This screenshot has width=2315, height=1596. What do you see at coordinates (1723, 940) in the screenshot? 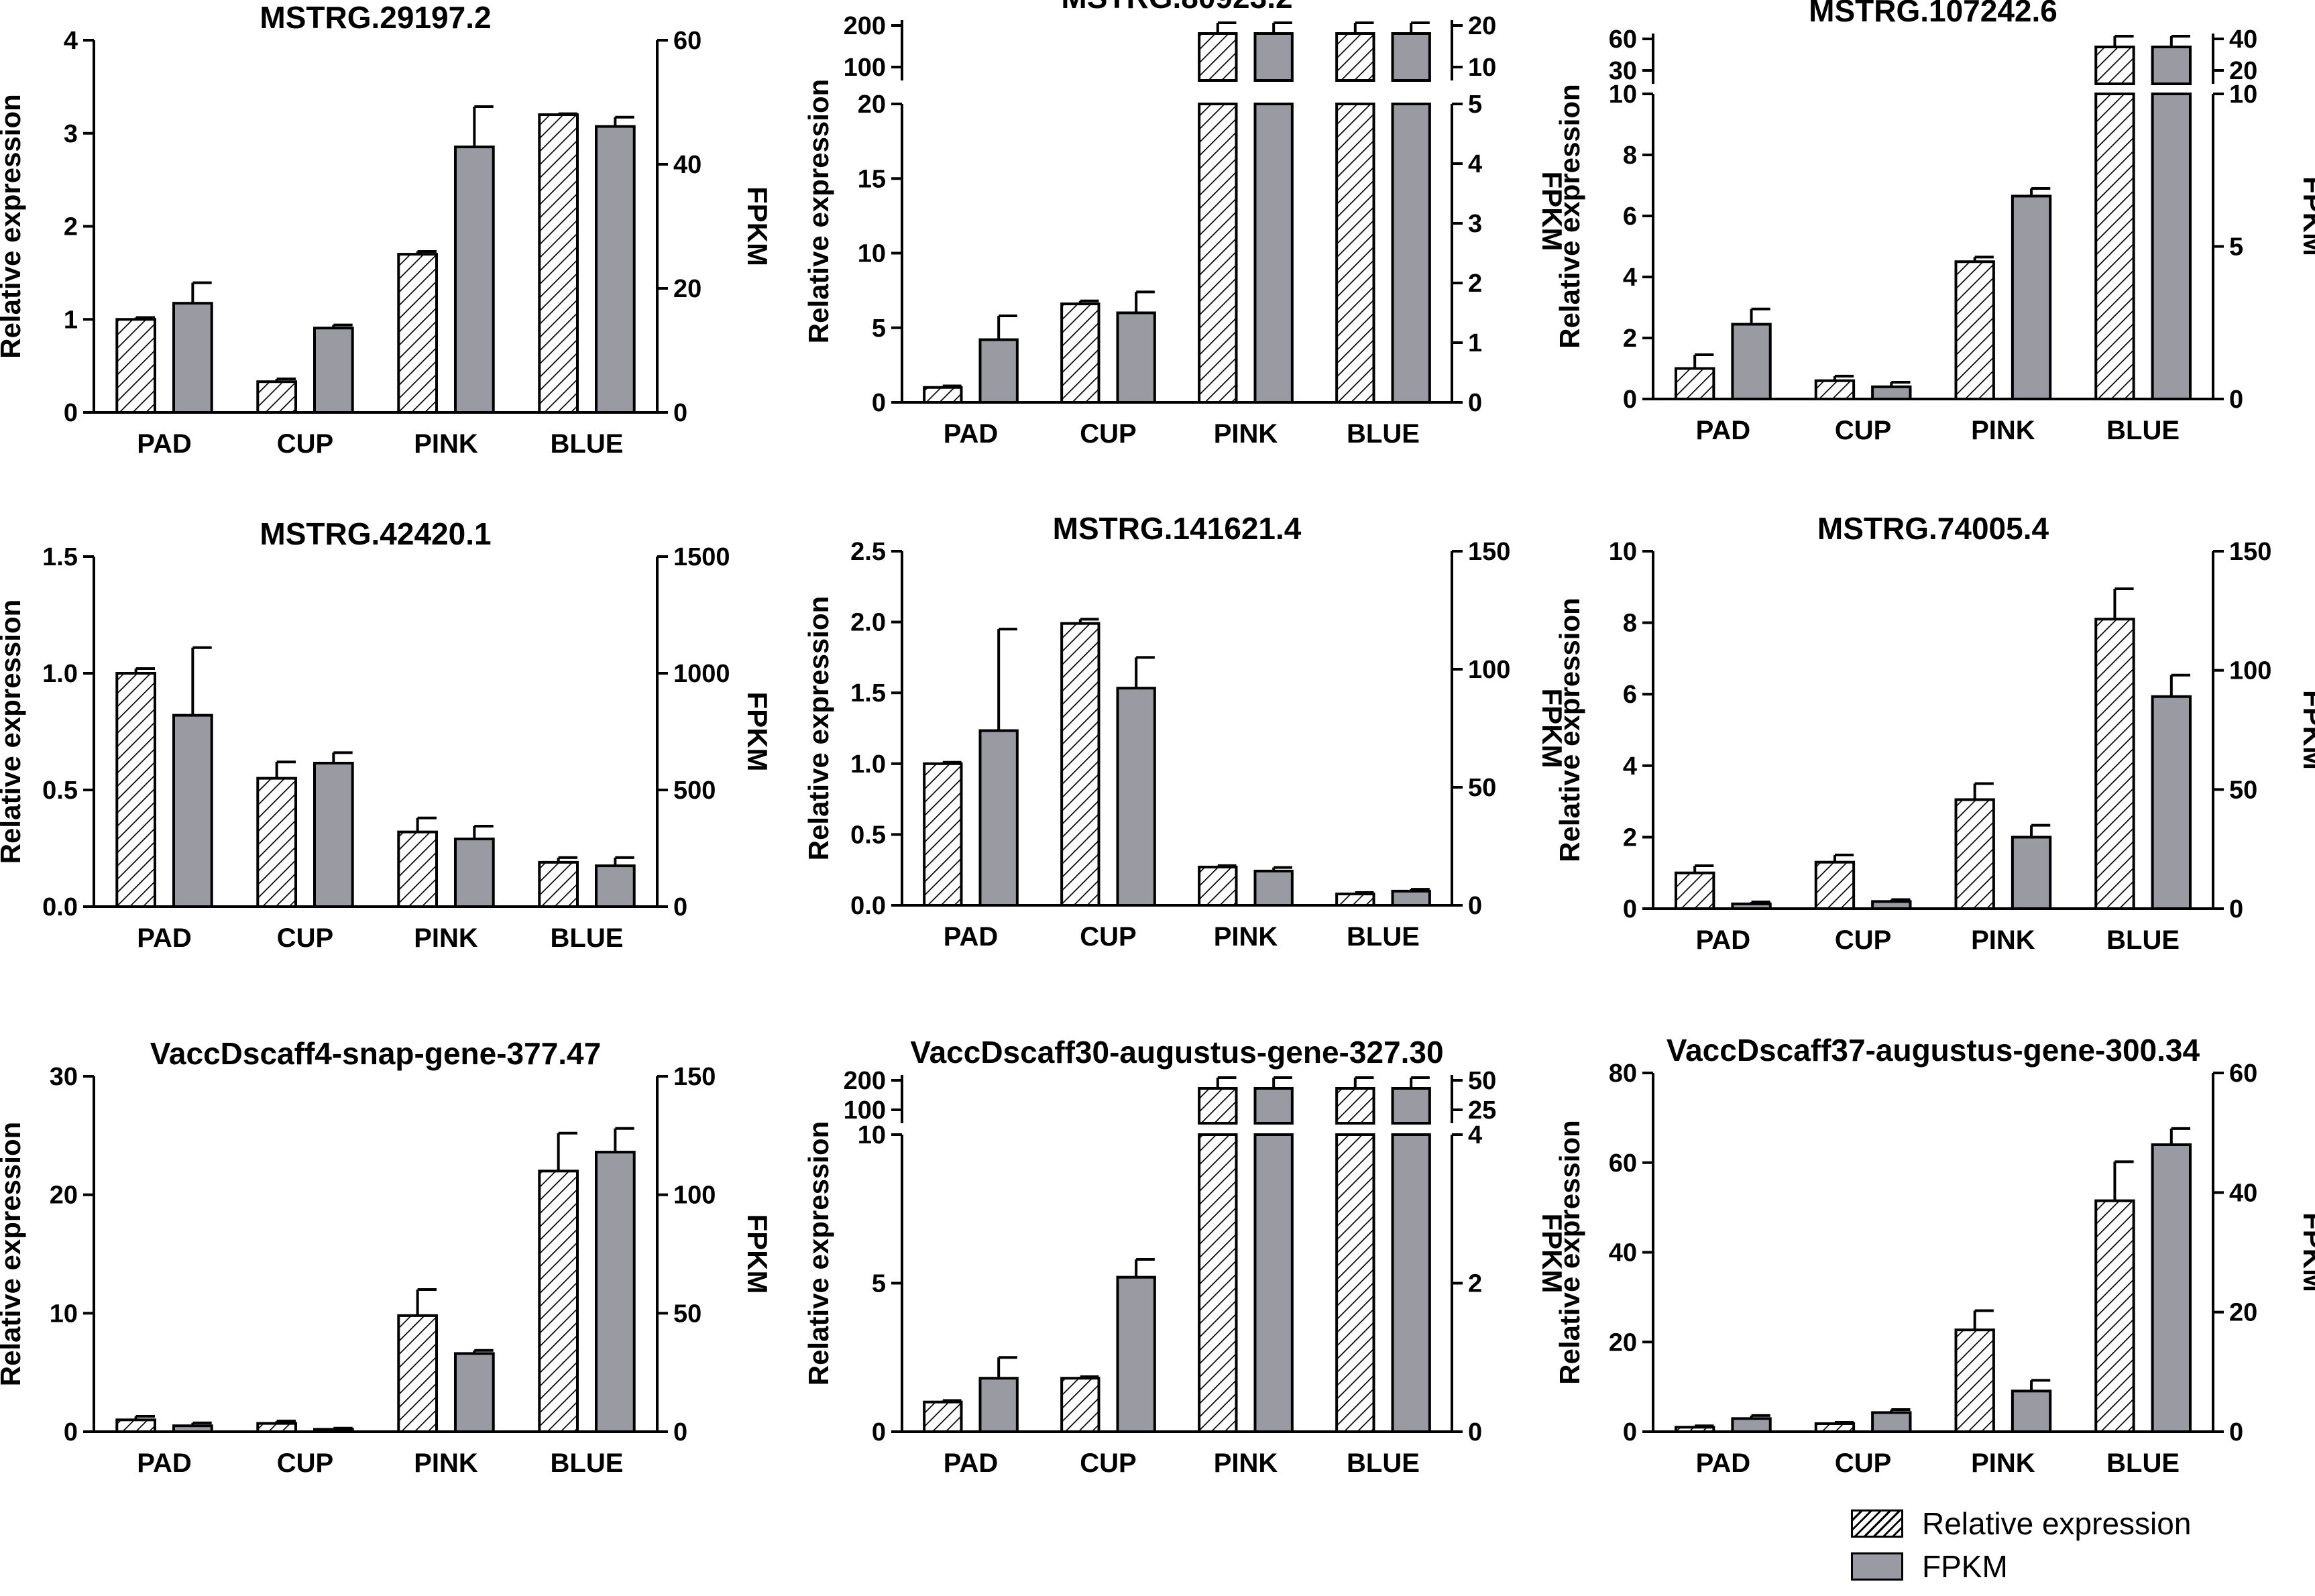
I see `chart6-xtick-label: PAD` at bounding box center [1723, 940].